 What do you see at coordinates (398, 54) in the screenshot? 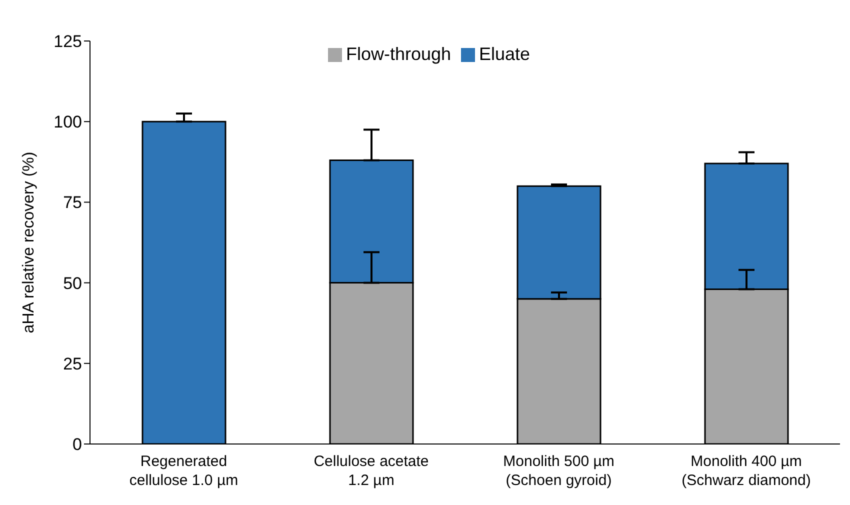
I see `legend-label: Flow-through` at bounding box center [398, 54].